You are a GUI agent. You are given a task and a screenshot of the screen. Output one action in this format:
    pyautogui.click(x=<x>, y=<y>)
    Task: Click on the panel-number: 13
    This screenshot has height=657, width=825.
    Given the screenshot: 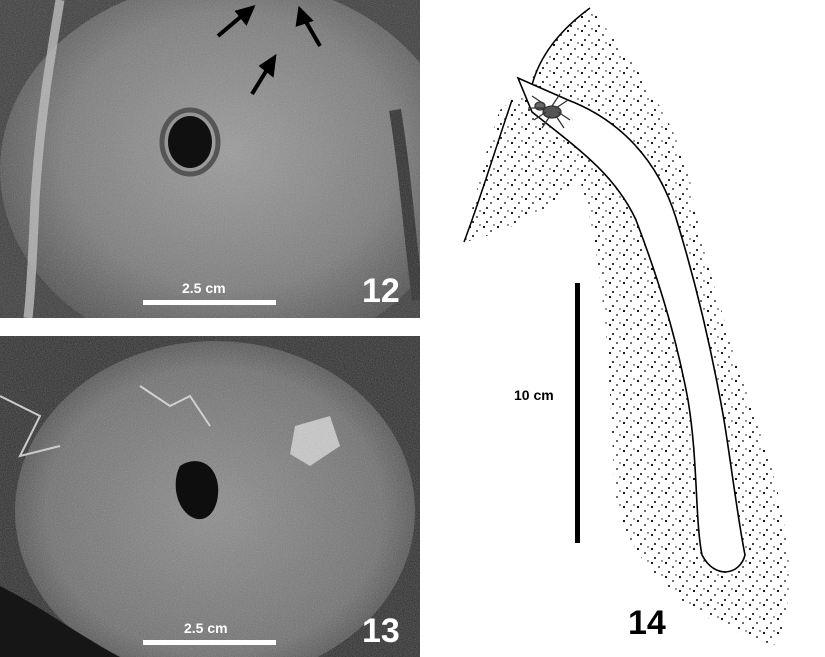 What is the action you would take?
    pyautogui.click(x=381, y=631)
    